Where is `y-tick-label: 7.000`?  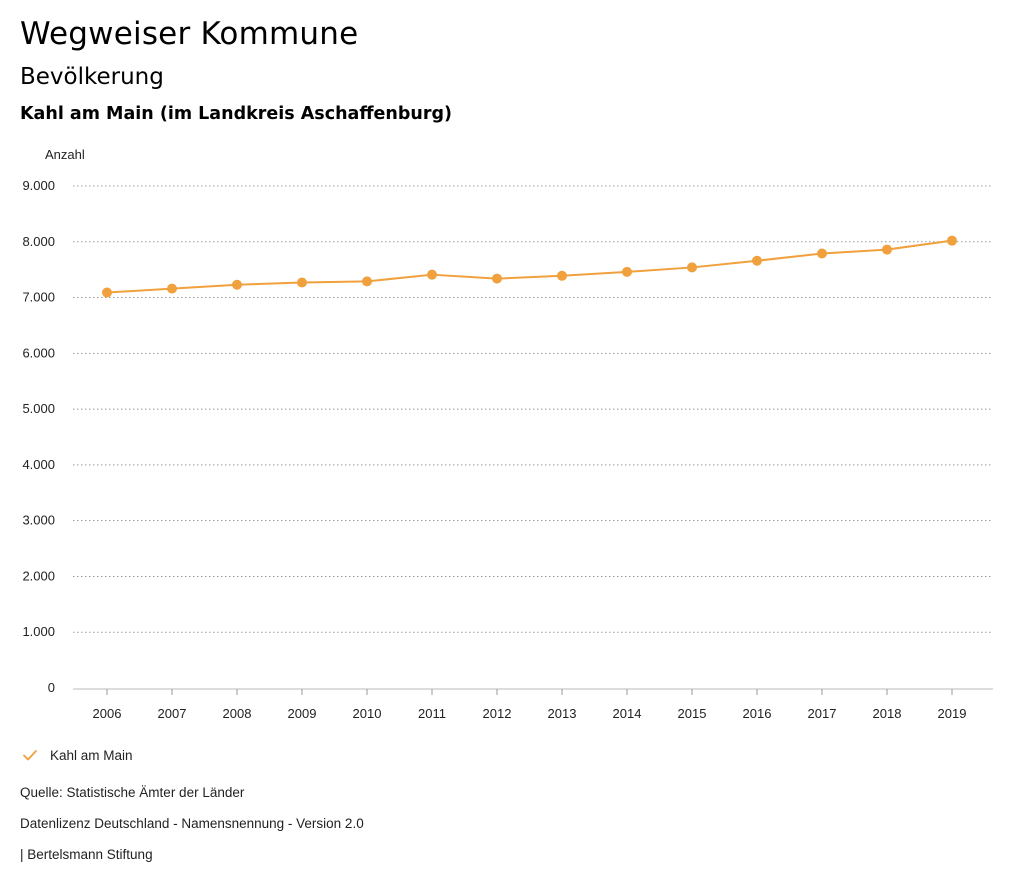 y-tick-label: 7.000 is located at coordinates (38, 297).